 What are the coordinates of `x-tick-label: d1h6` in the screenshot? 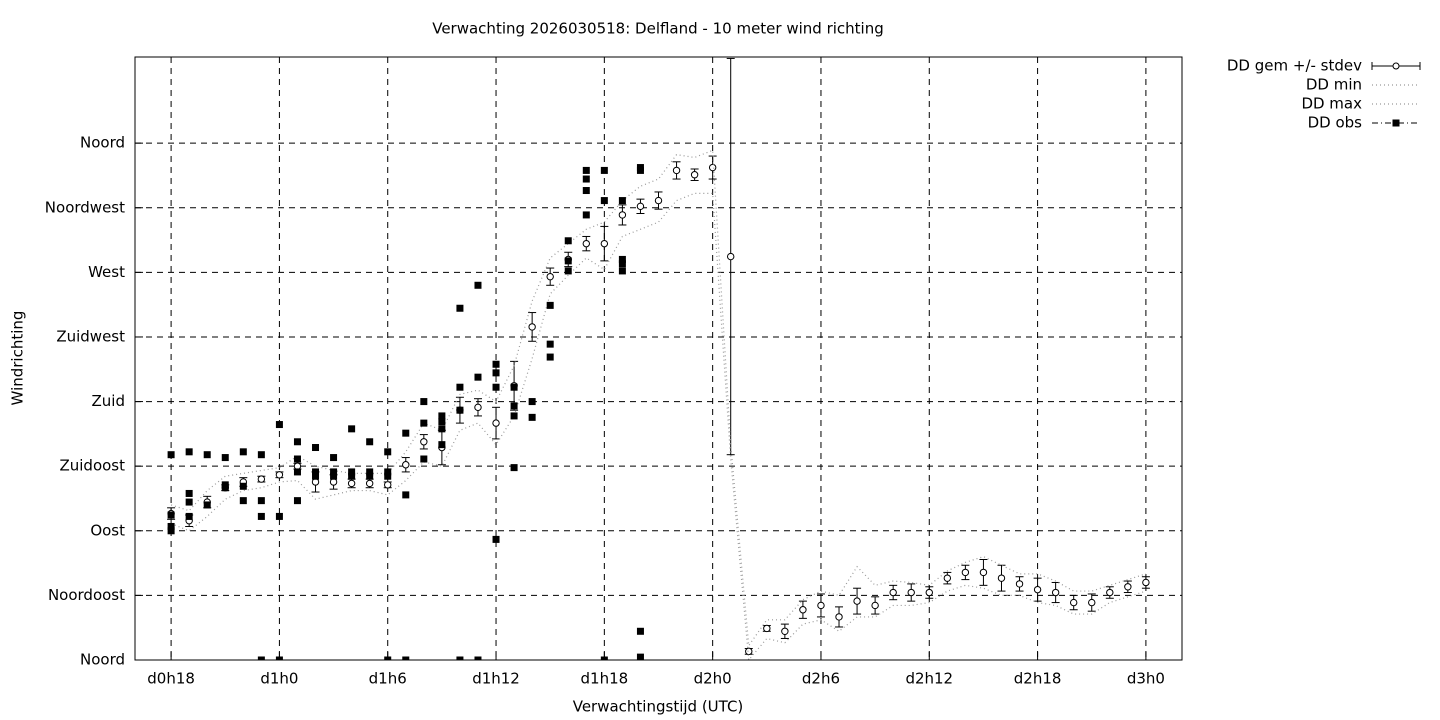 It's located at (388, 679).